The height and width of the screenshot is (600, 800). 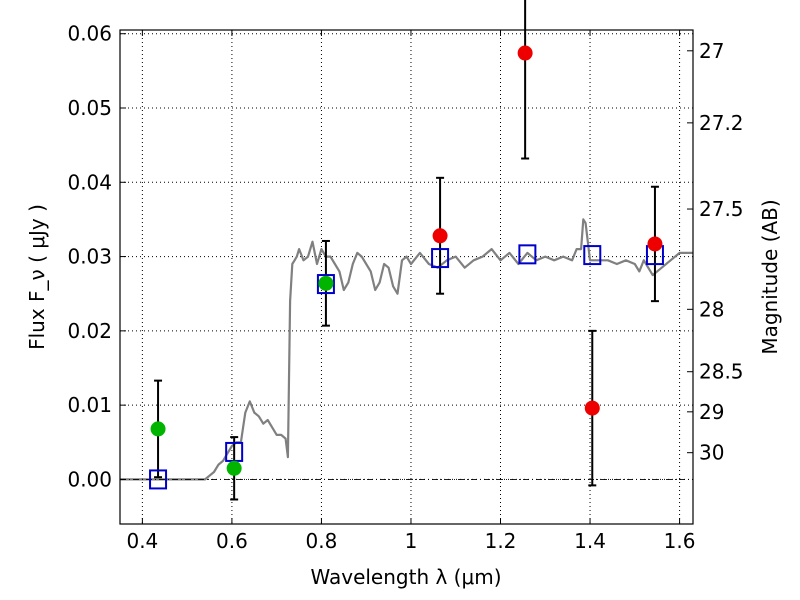 I want to click on y-axis-label: Flux F_ν ( μJy ), so click(x=37, y=277).